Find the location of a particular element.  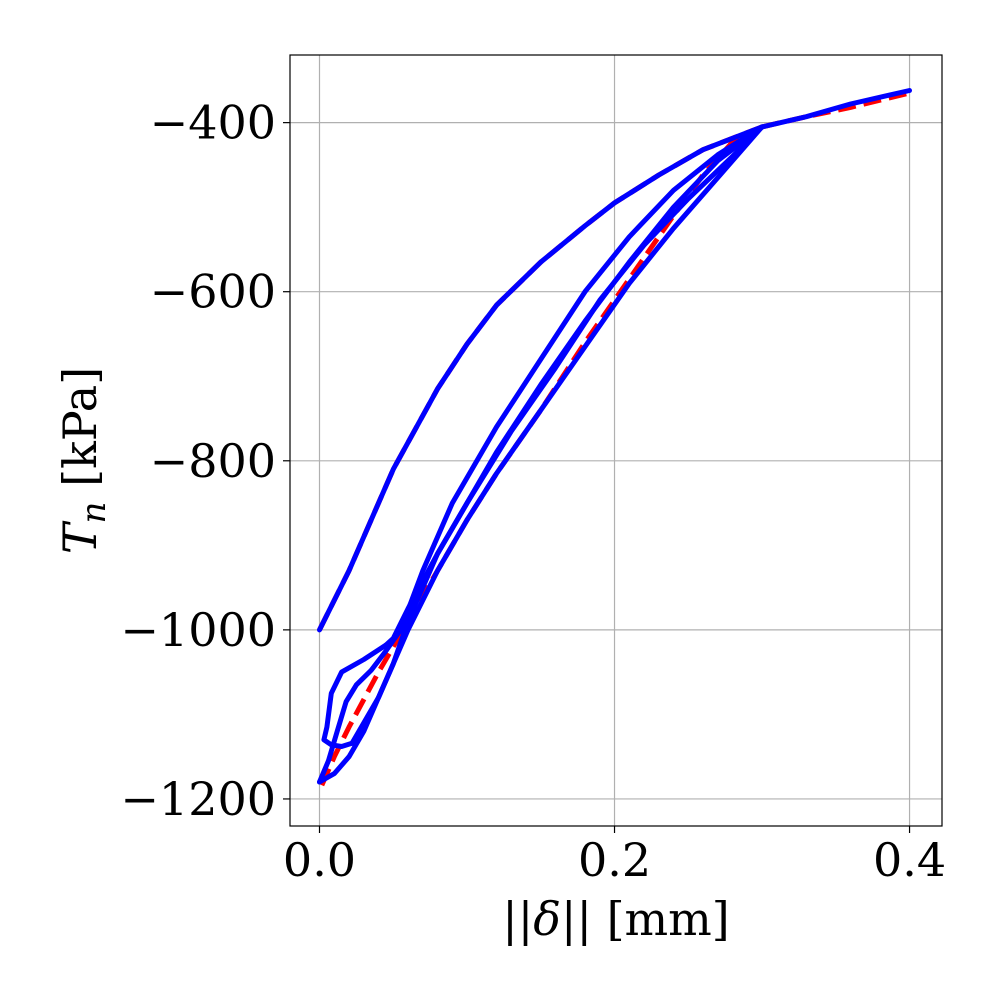

y-tick-label: −800 is located at coordinates (213, 461).